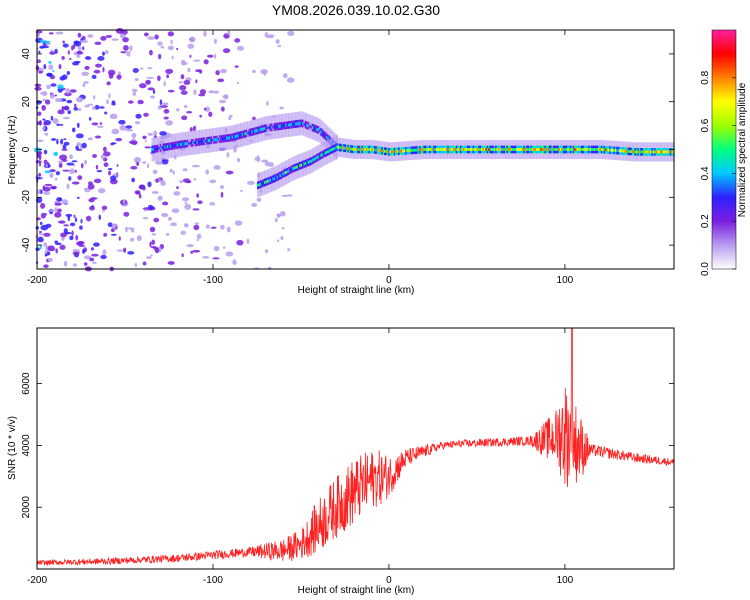  I want to click on colorbar-gradient, so click(724, 149).